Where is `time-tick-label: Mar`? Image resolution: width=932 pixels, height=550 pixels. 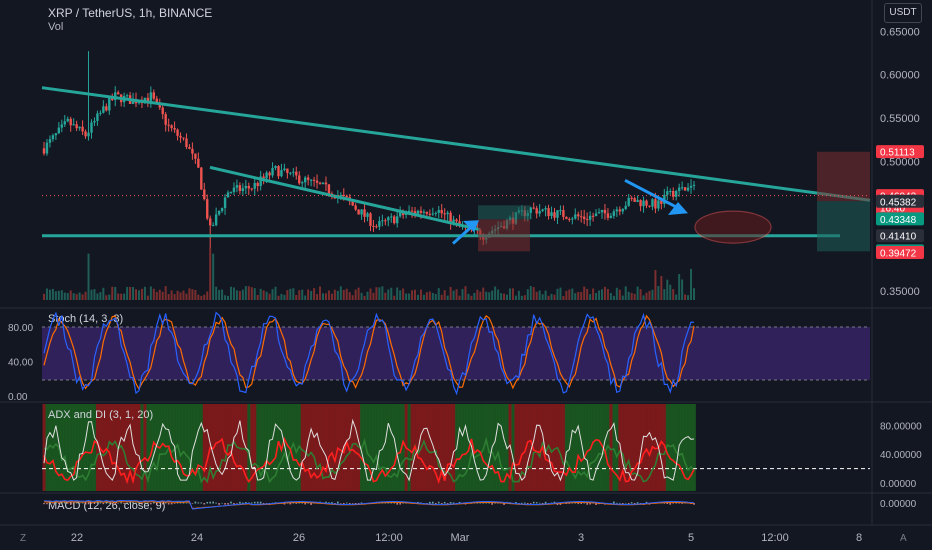 time-tick-label: Mar is located at coordinates (460, 538).